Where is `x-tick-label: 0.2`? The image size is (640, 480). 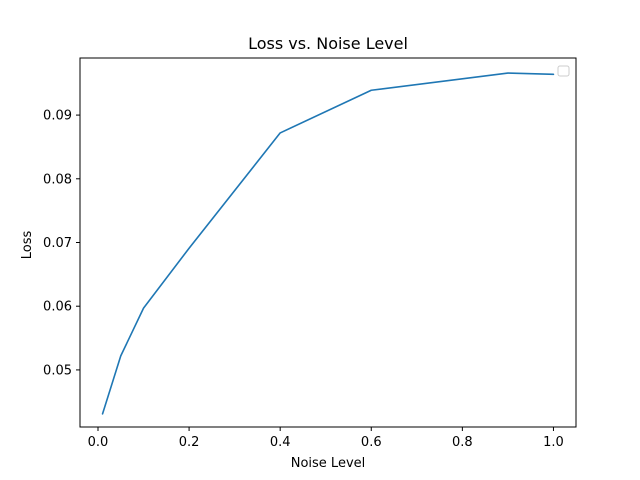 x-tick-label: 0.2 is located at coordinates (189, 442).